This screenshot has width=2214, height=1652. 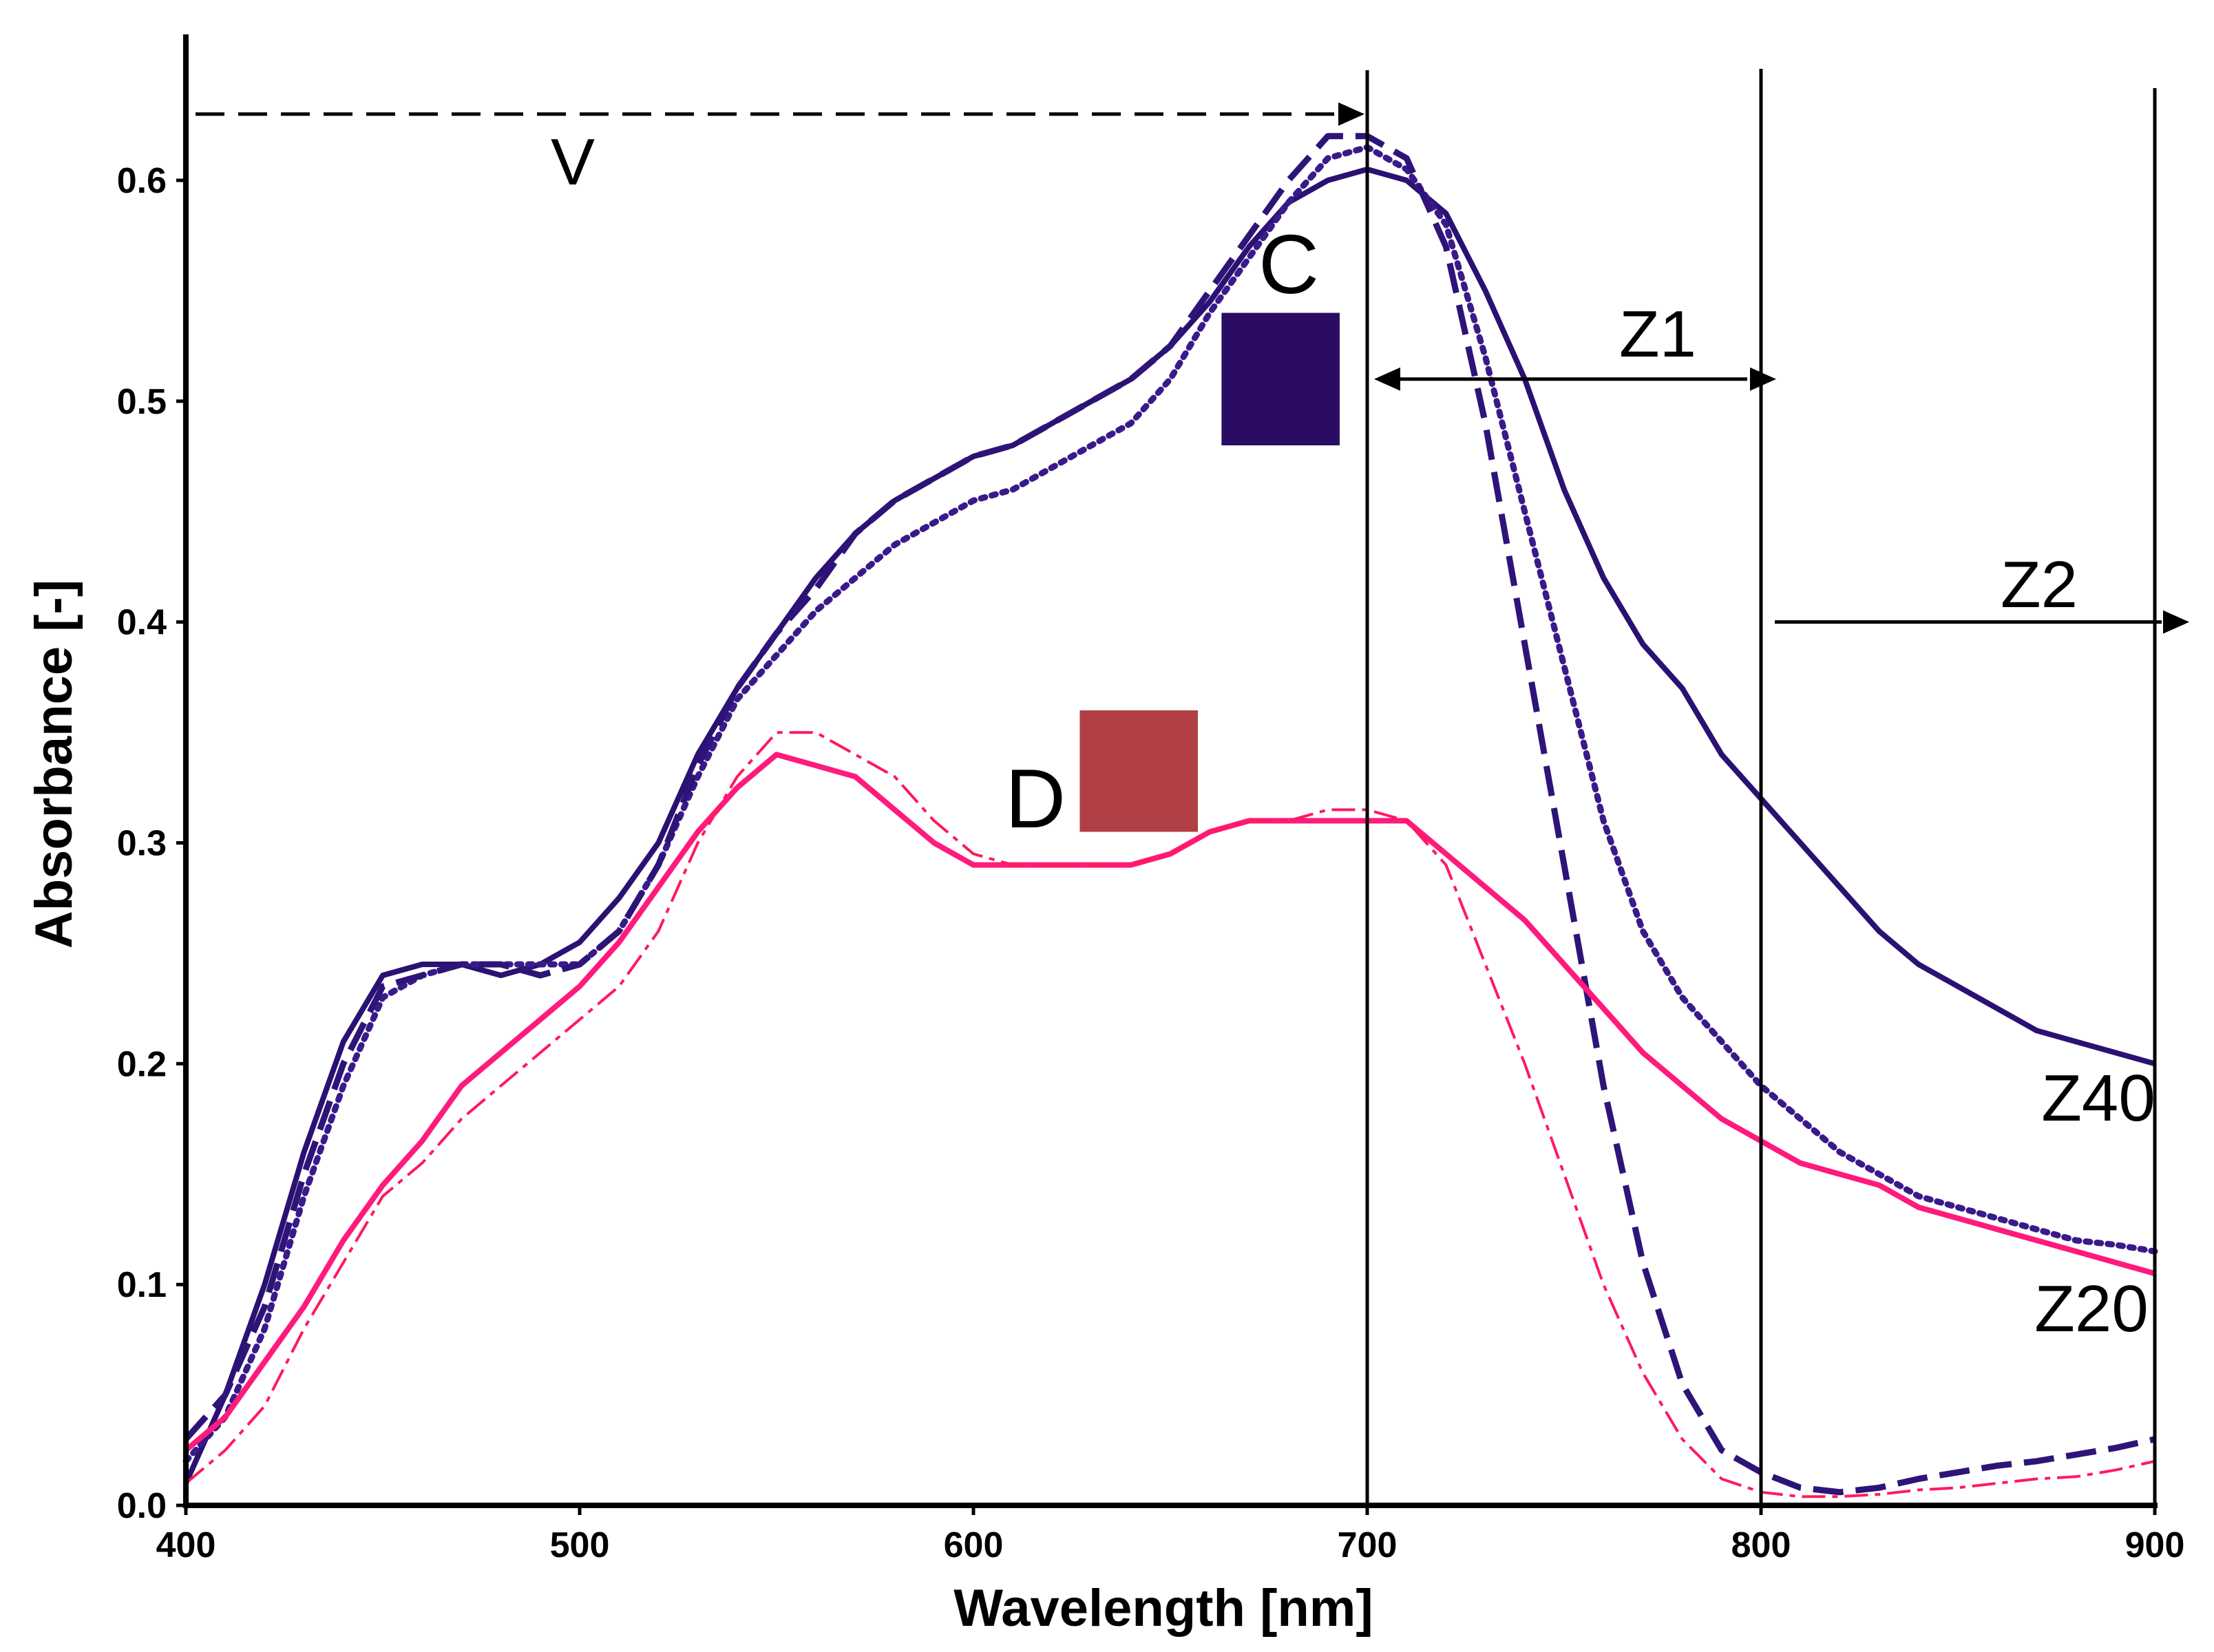 I want to click on z2-arrow-head, so click(x=2176, y=622).